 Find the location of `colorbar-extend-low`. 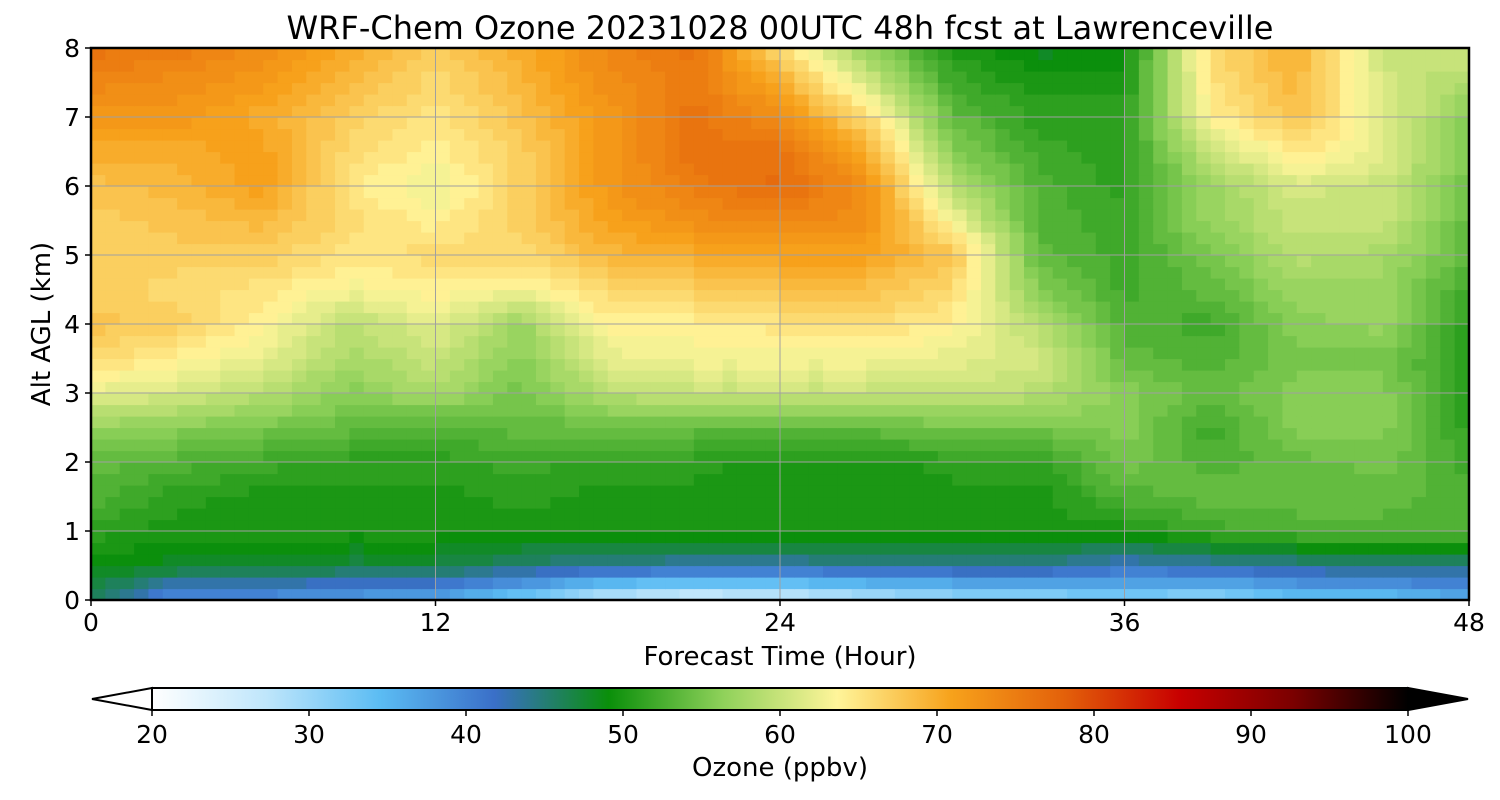

colorbar-extend-low is located at coordinates (122, 699).